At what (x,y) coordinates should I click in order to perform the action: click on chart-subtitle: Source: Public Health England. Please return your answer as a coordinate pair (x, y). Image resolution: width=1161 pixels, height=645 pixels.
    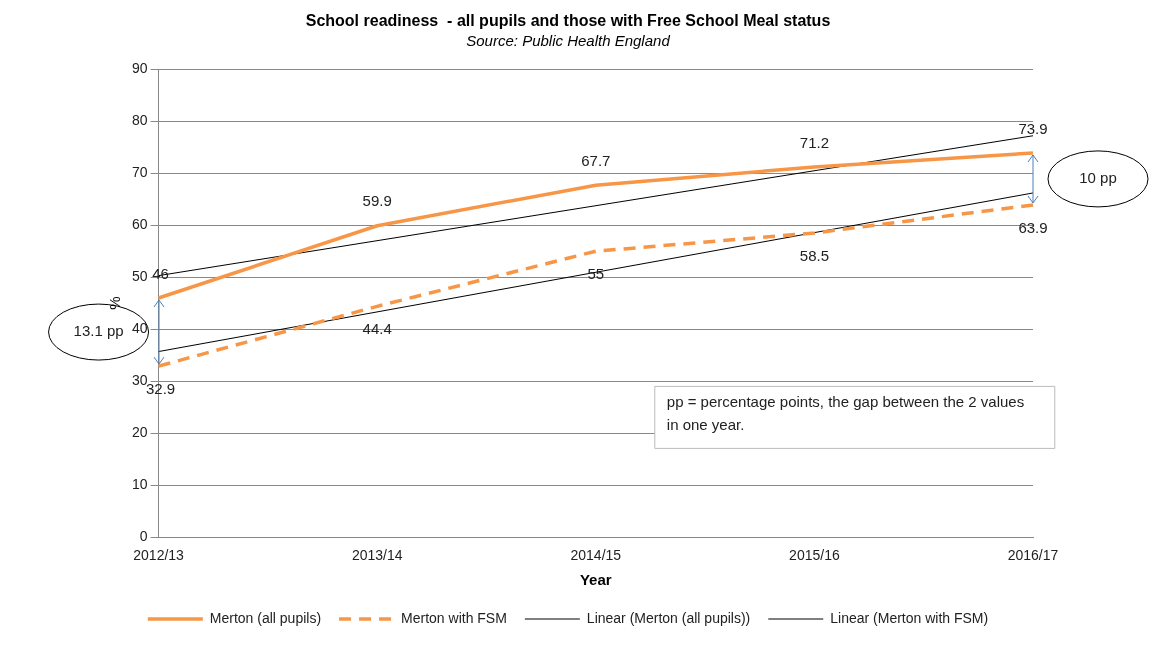
    Looking at the image, I should click on (568, 41).